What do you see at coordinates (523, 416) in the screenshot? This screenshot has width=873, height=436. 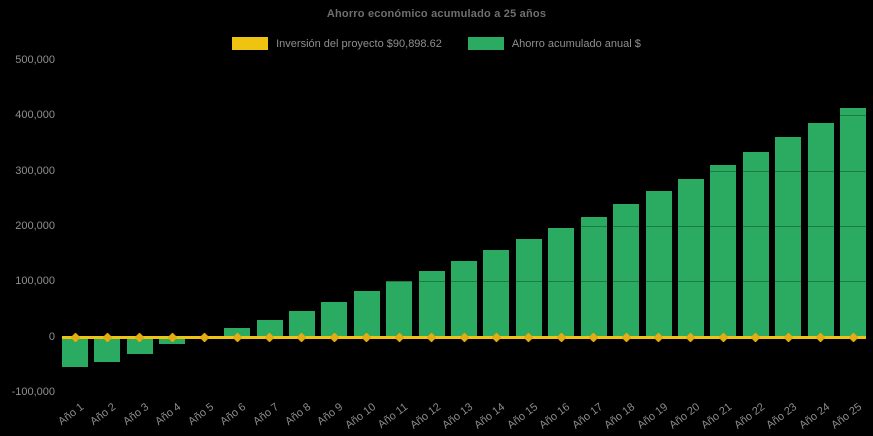 I see `x-tick-label: Año 15` at bounding box center [523, 416].